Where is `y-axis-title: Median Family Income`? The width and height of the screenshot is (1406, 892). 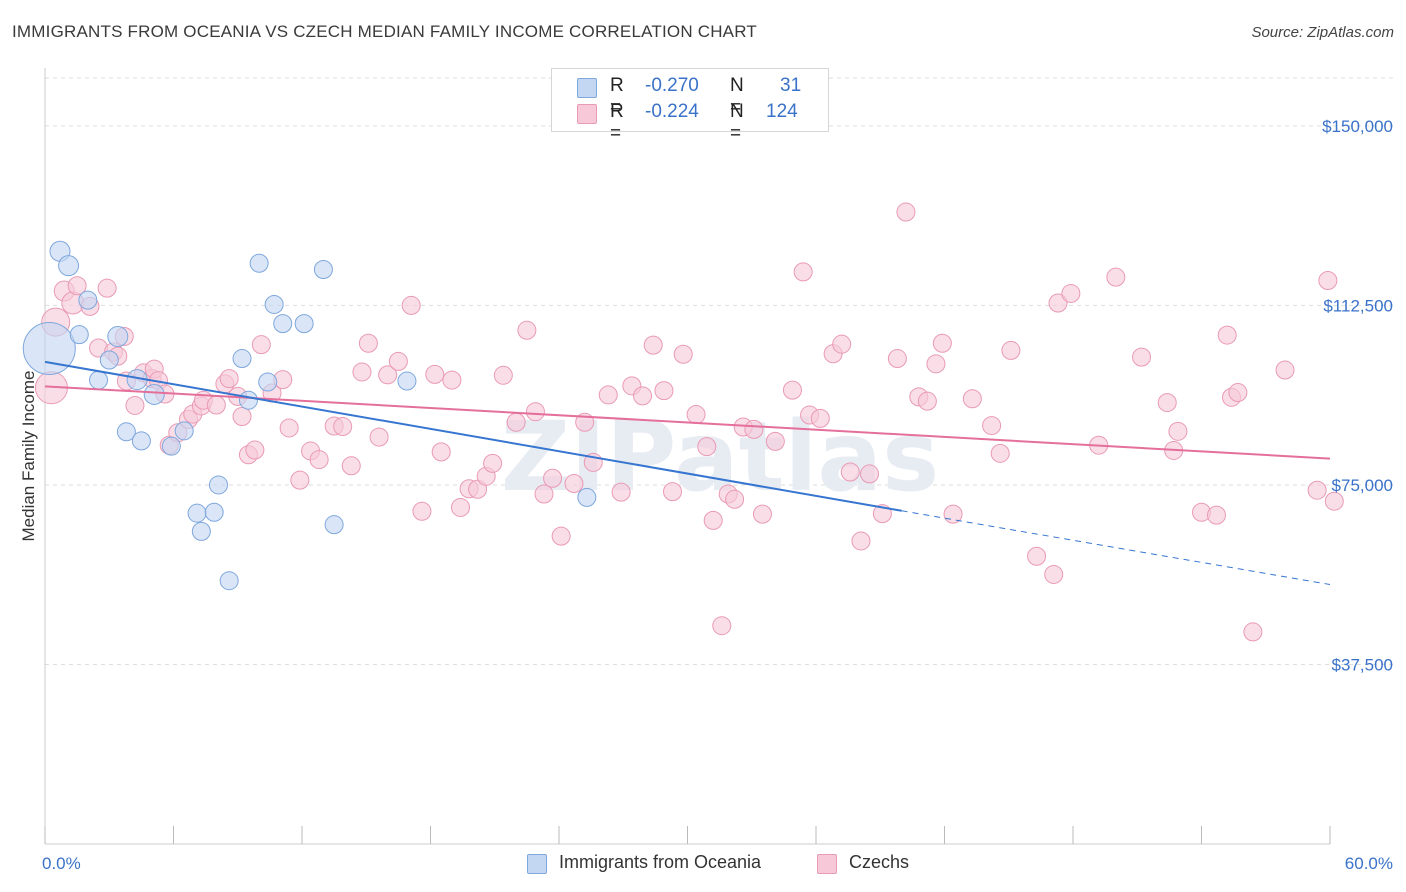 y-axis-title: Median Family Income is located at coordinates (28, 455).